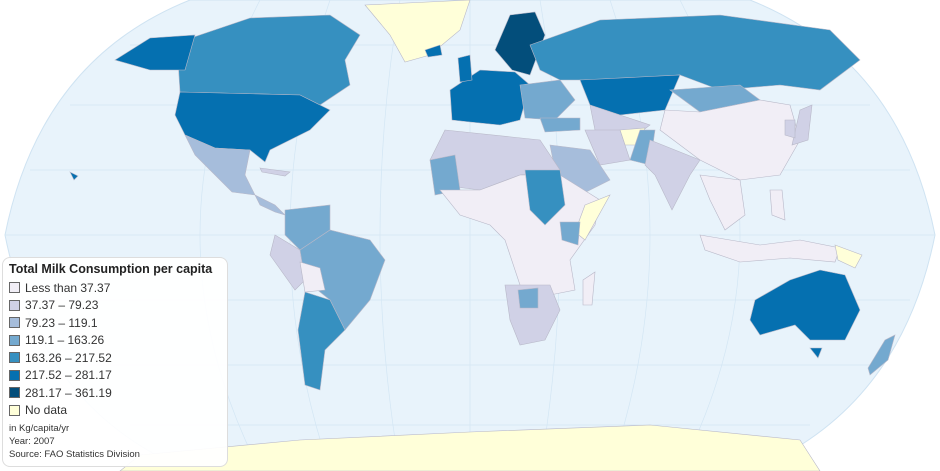 The height and width of the screenshot is (471, 940). What do you see at coordinates (270, 205) in the screenshot?
I see `country-central-america` at bounding box center [270, 205].